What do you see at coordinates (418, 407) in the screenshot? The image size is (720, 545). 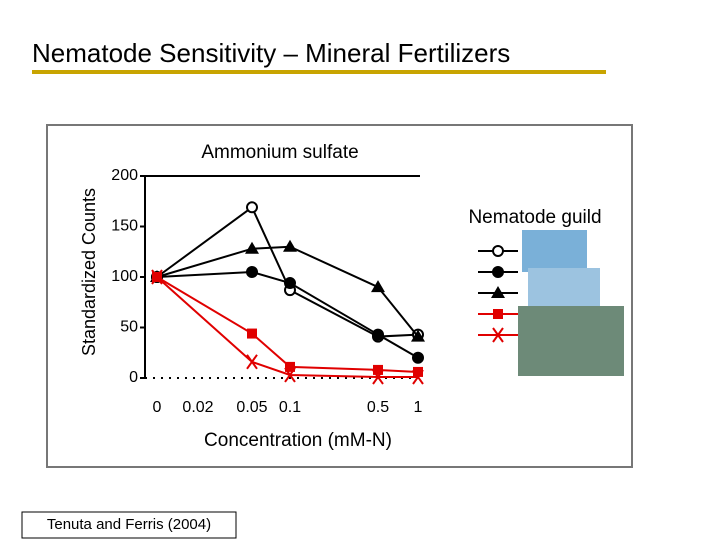 I see `x-tick-label: 1` at bounding box center [418, 407].